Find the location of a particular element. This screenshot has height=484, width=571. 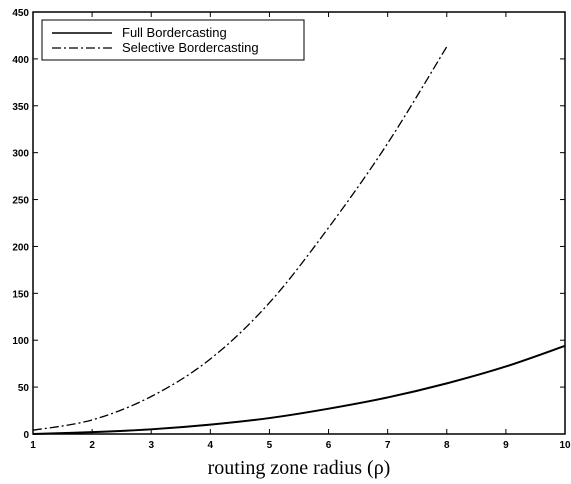

y-tick-label: 350 is located at coordinates (20, 107).